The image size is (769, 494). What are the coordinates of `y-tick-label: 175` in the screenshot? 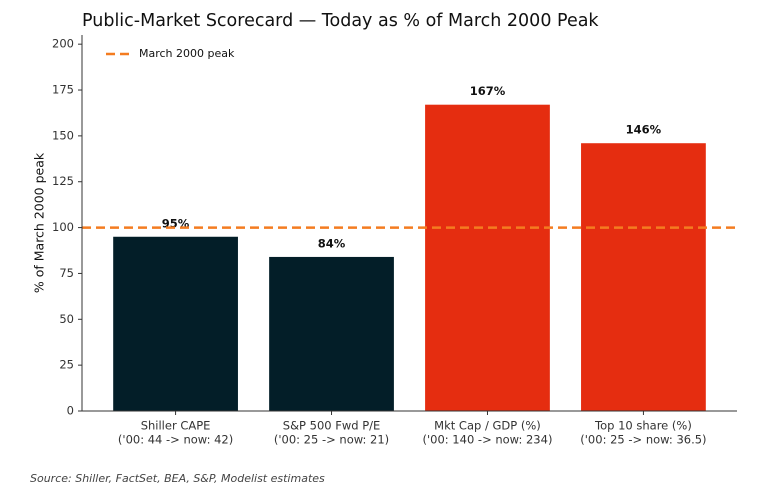 It's located at (63, 90).